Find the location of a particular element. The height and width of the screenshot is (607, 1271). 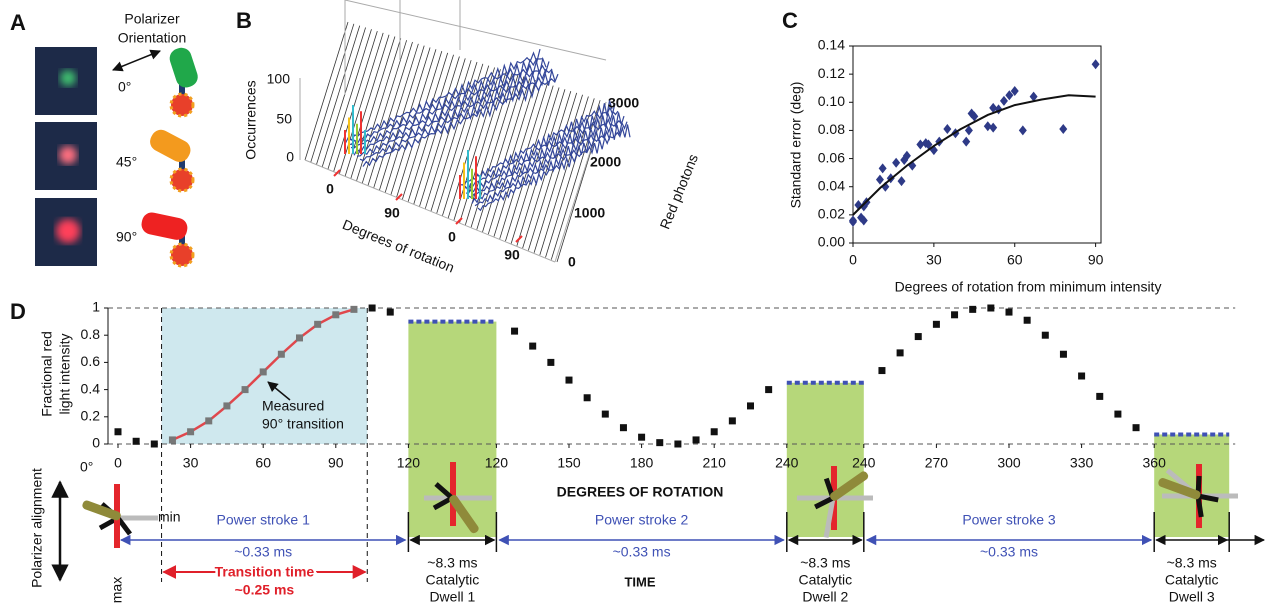

x-tick-label: 150 is located at coordinates (569, 463).